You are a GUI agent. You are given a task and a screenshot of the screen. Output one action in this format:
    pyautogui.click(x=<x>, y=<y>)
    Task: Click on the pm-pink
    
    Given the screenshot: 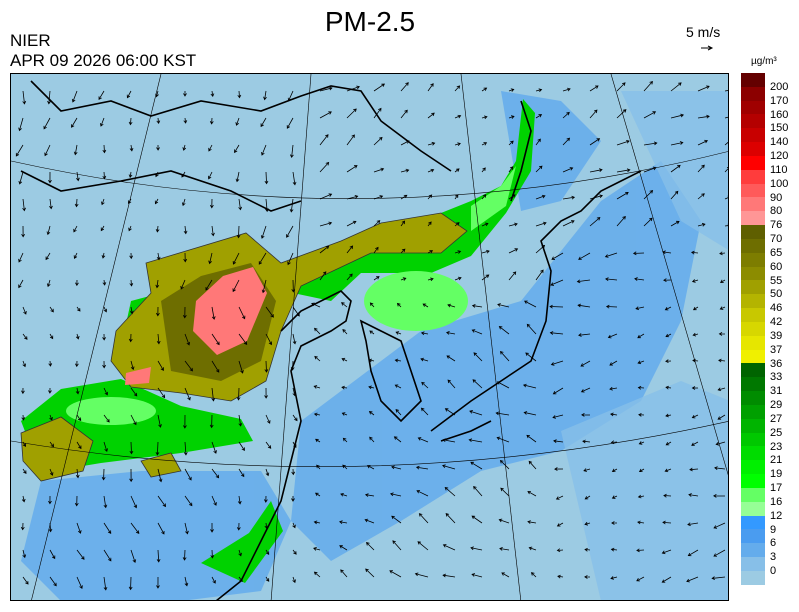 What is the action you would take?
    pyautogui.click(x=196, y=326)
    